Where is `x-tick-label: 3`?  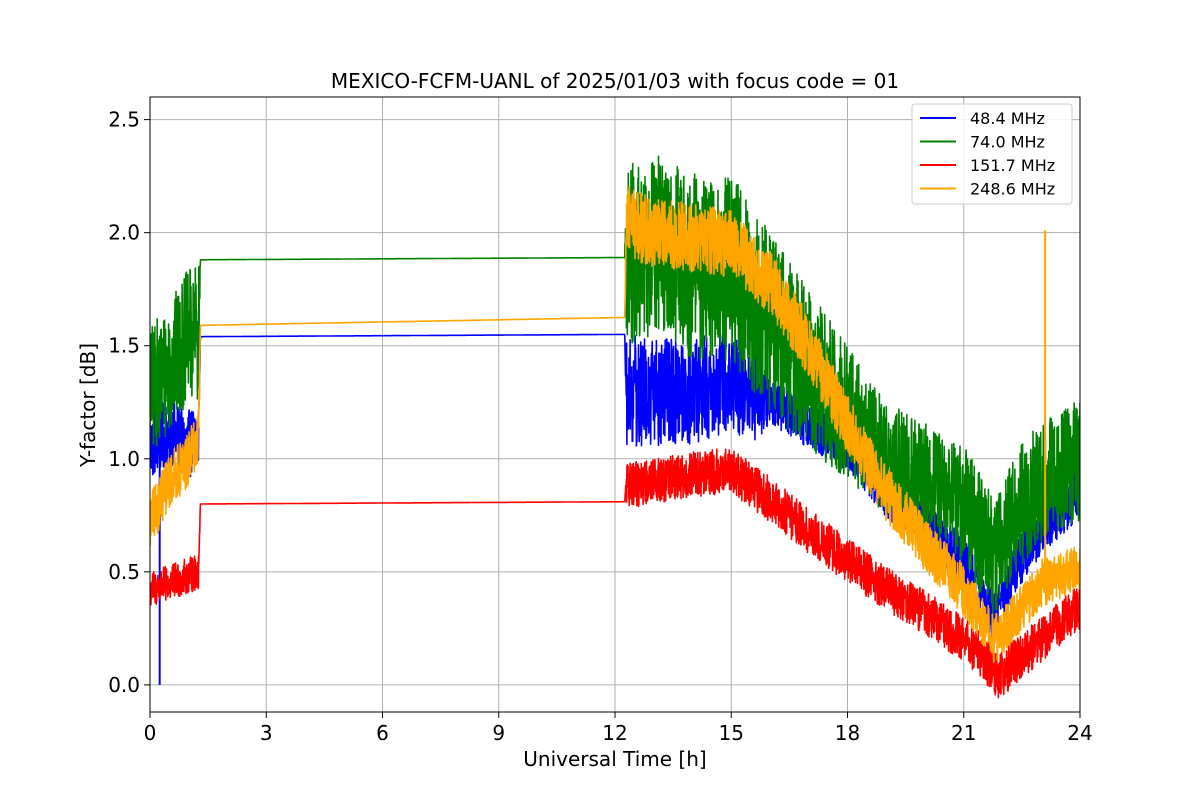
x-tick-label: 3 is located at coordinates (266, 733).